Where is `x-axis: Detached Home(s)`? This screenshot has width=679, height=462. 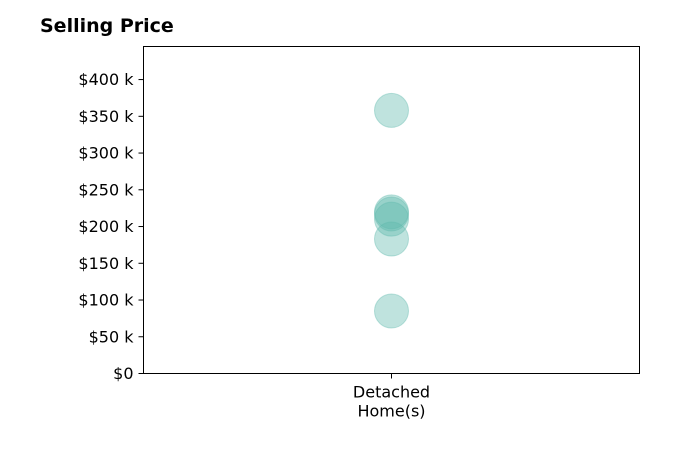
x-axis: Detached Home(s) is located at coordinates (391, 397).